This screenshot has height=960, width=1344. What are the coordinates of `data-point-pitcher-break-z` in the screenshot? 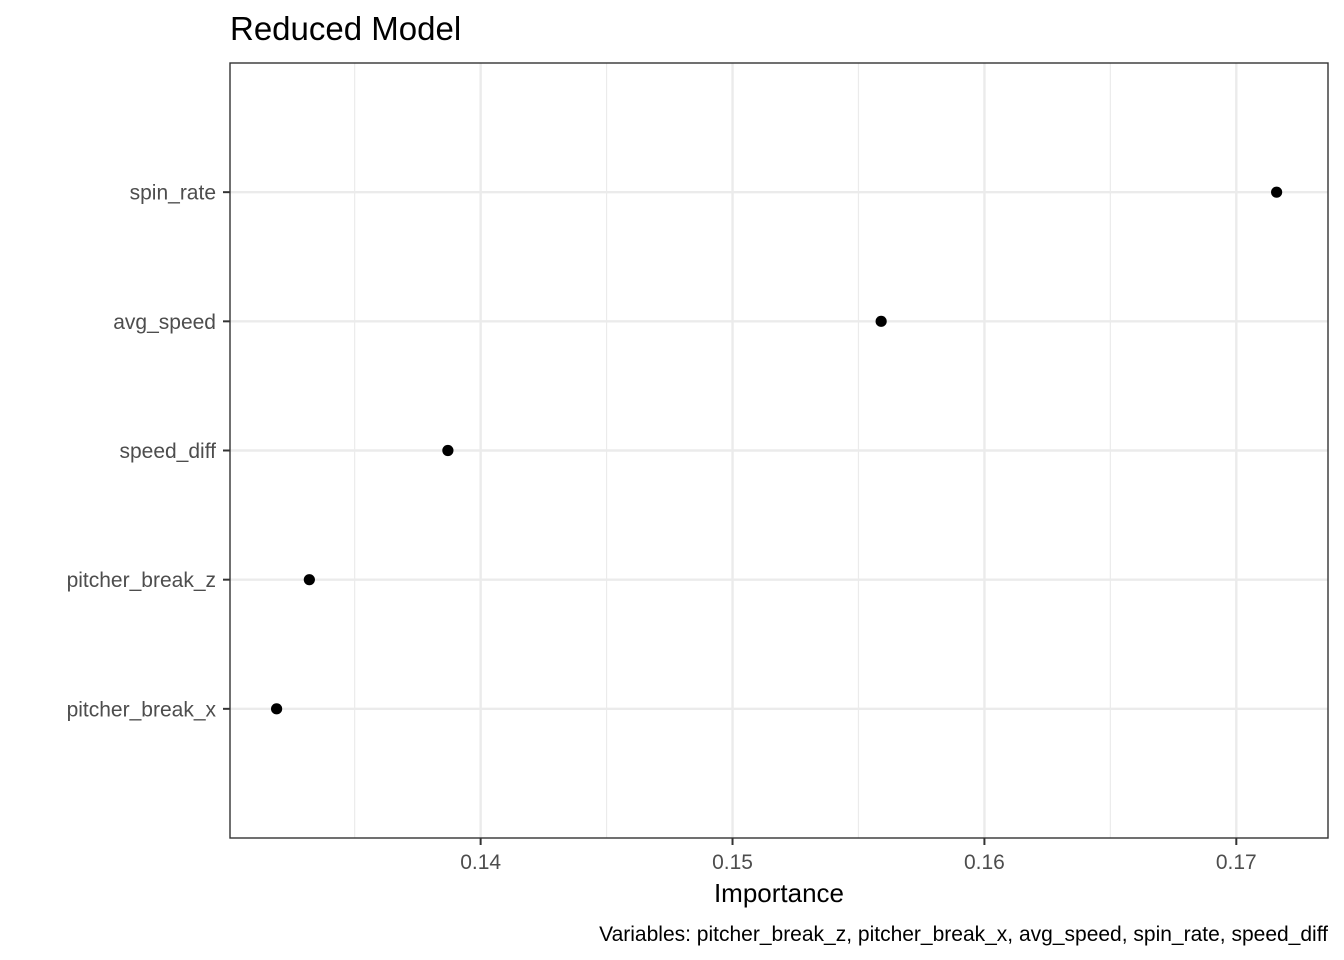 It's located at (309, 580).